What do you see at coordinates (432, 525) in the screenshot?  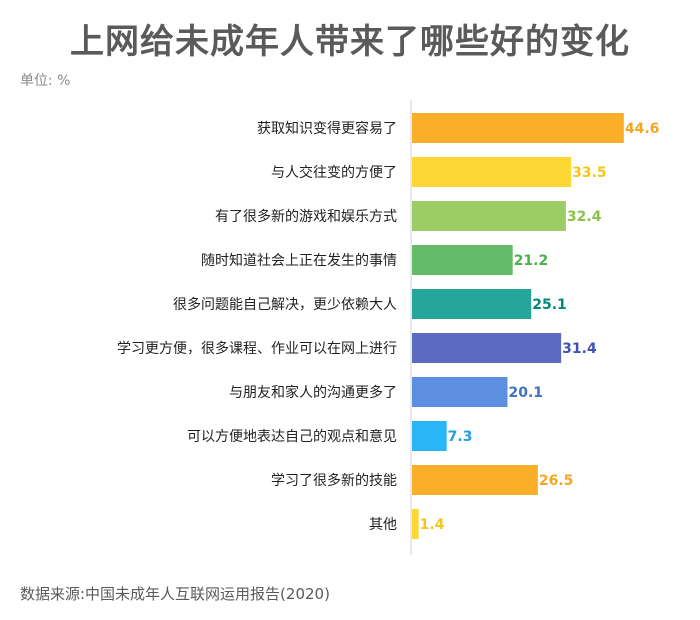 I see `value-label-9: 1.4` at bounding box center [432, 525].